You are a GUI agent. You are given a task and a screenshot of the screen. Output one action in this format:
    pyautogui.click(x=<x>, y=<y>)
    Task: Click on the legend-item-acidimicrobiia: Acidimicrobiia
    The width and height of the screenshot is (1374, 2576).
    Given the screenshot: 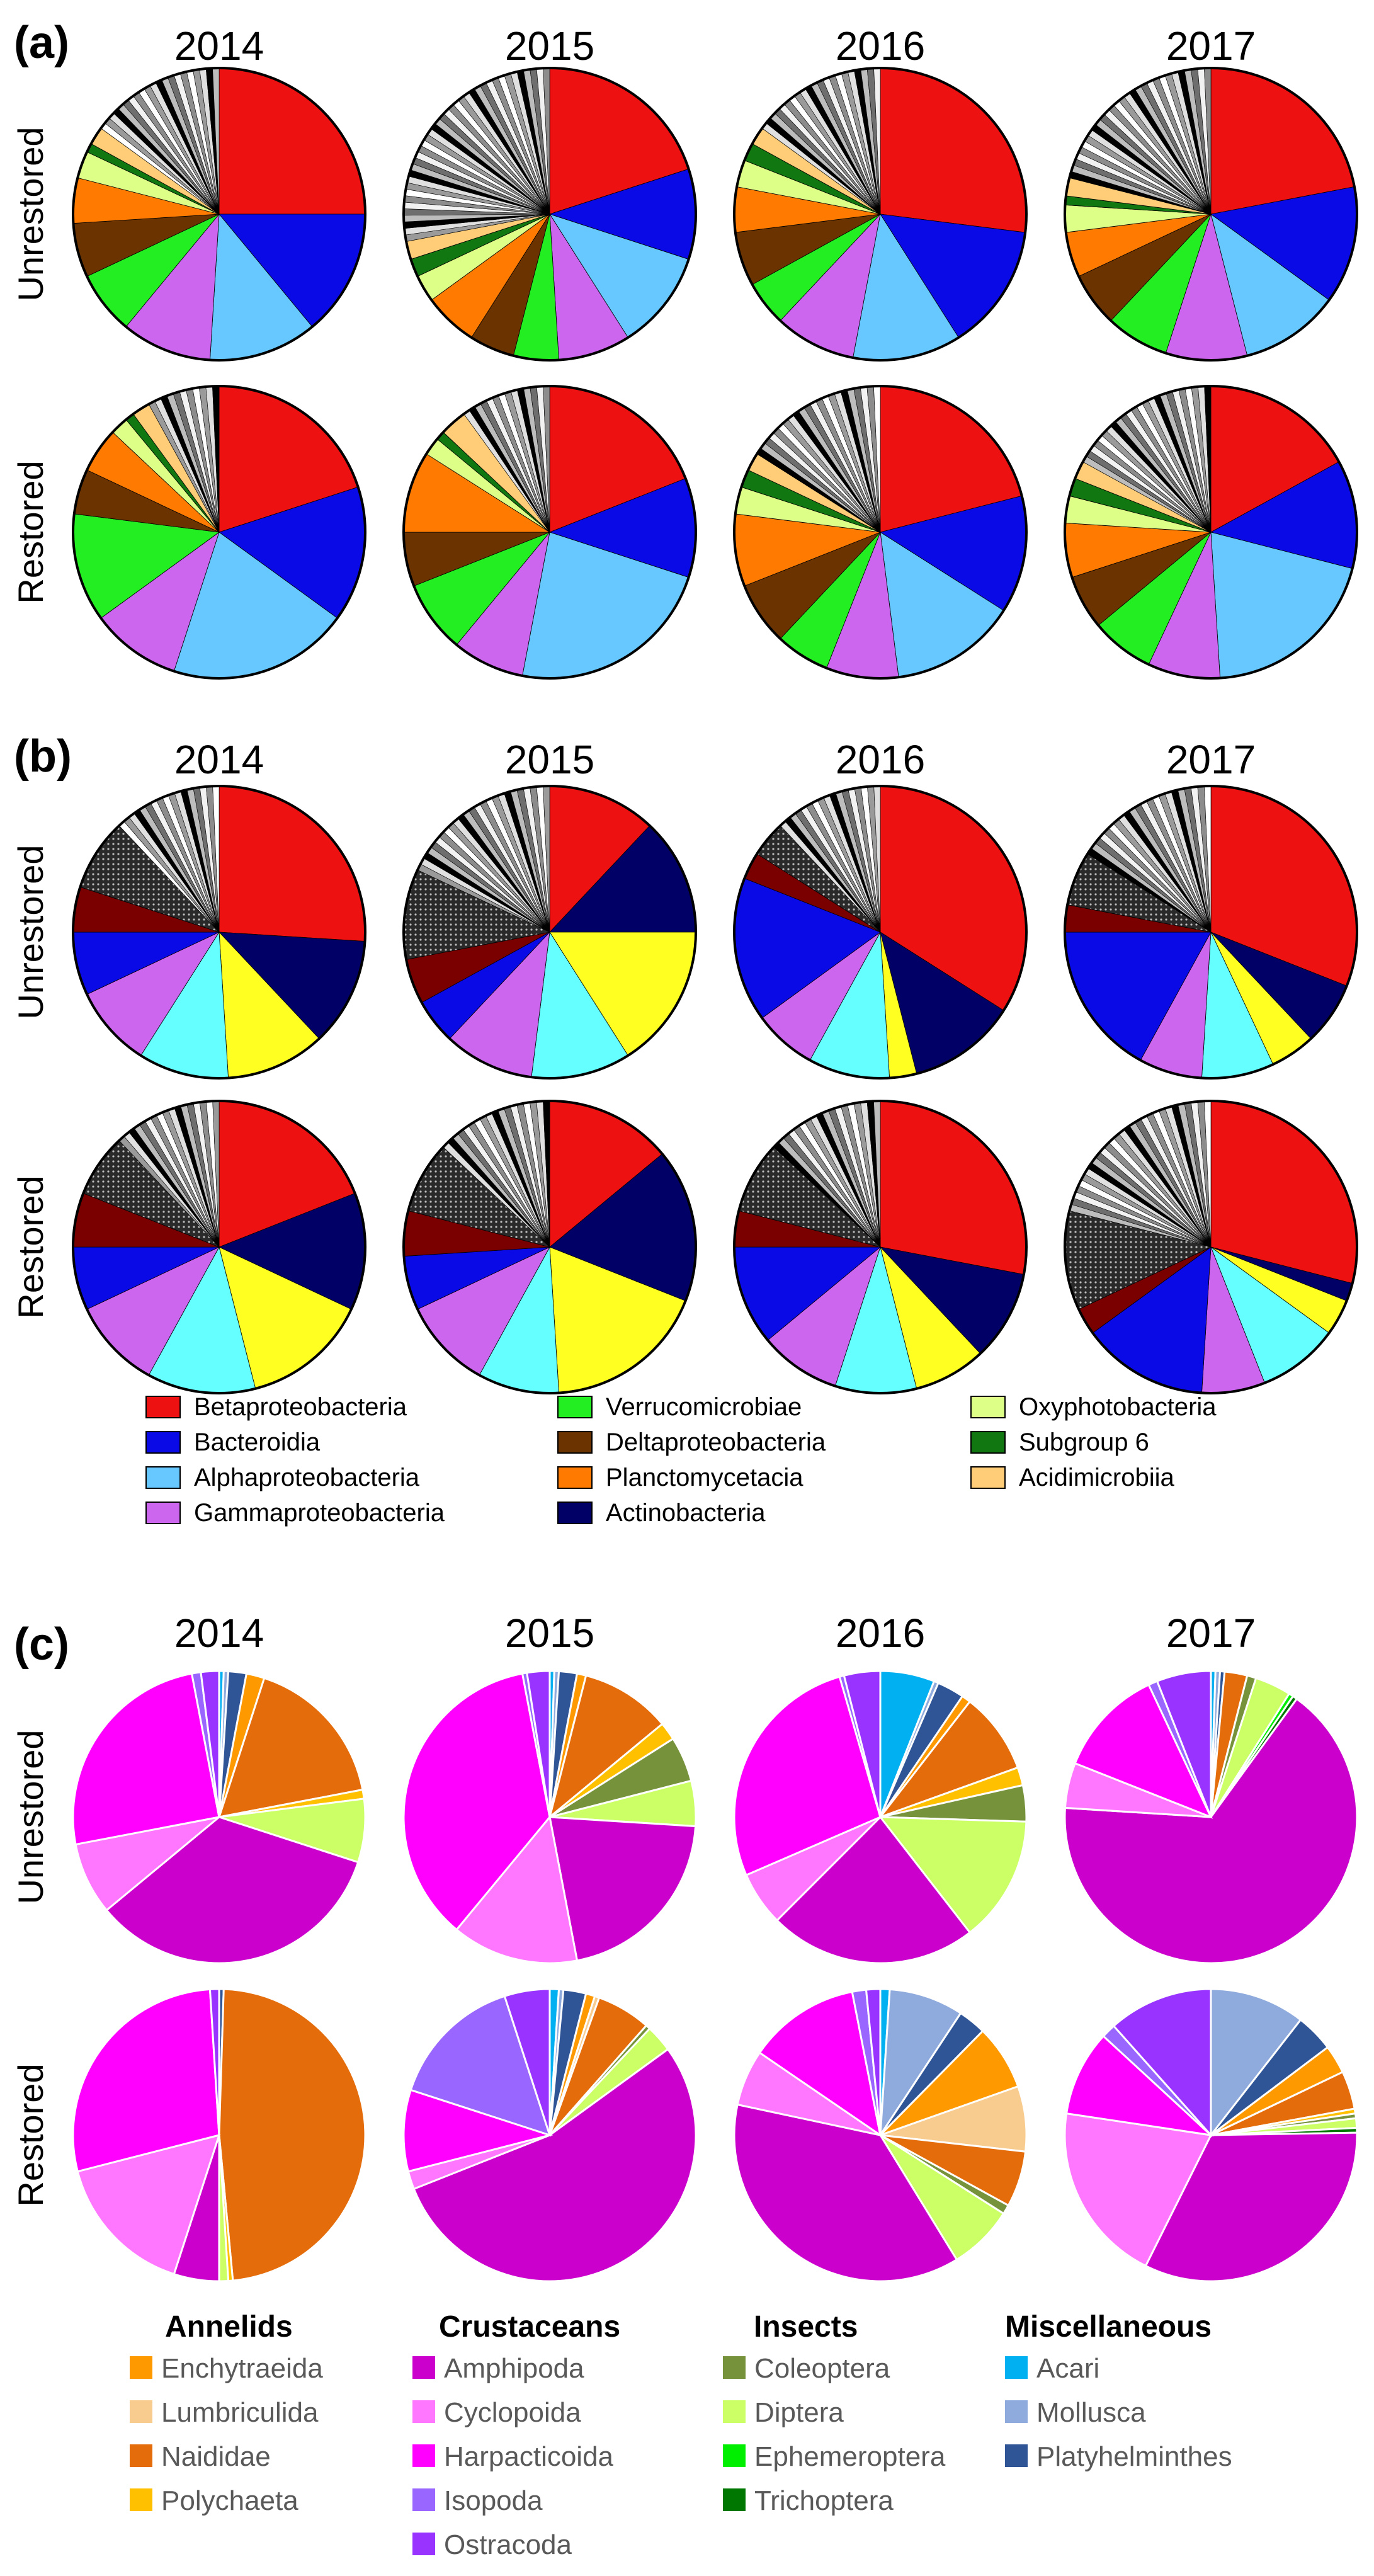 What is the action you would take?
    pyautogui.click(x=1072, y=1477)
    